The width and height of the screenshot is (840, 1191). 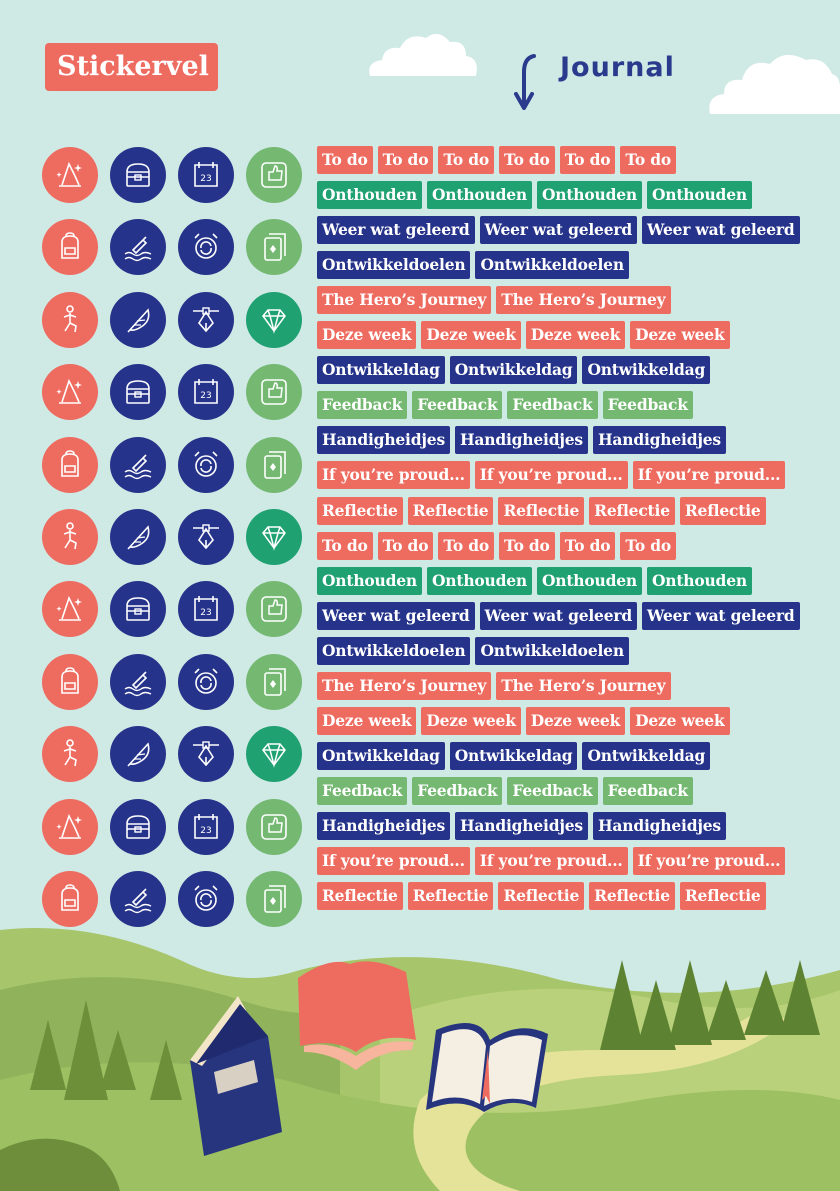 What do you see at coordinates (70, 319) in the screenshot?
I see `hero-pose-icon` at bounding box center [70, 319].